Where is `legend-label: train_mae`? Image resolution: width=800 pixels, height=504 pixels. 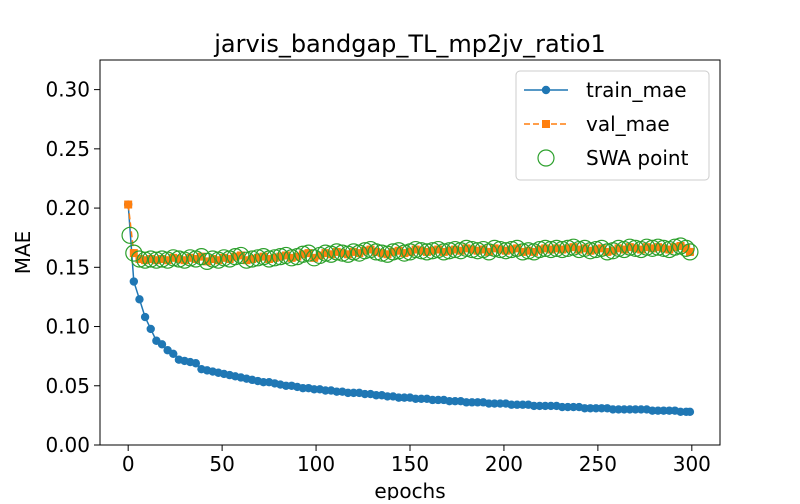 legend-label: train_mae is located at coordinates (636, 90).